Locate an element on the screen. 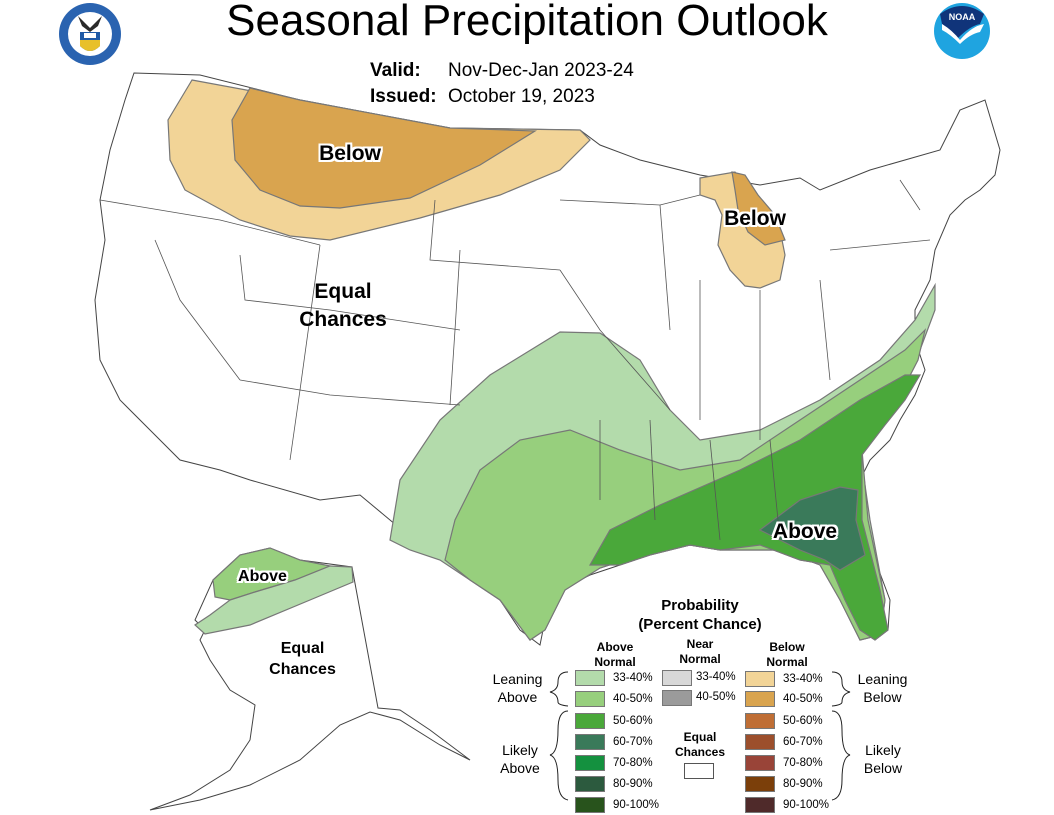 The height and width of the screenshot is (815, 1054). label-southeast-above: Above is located at coordinates (805, 531).